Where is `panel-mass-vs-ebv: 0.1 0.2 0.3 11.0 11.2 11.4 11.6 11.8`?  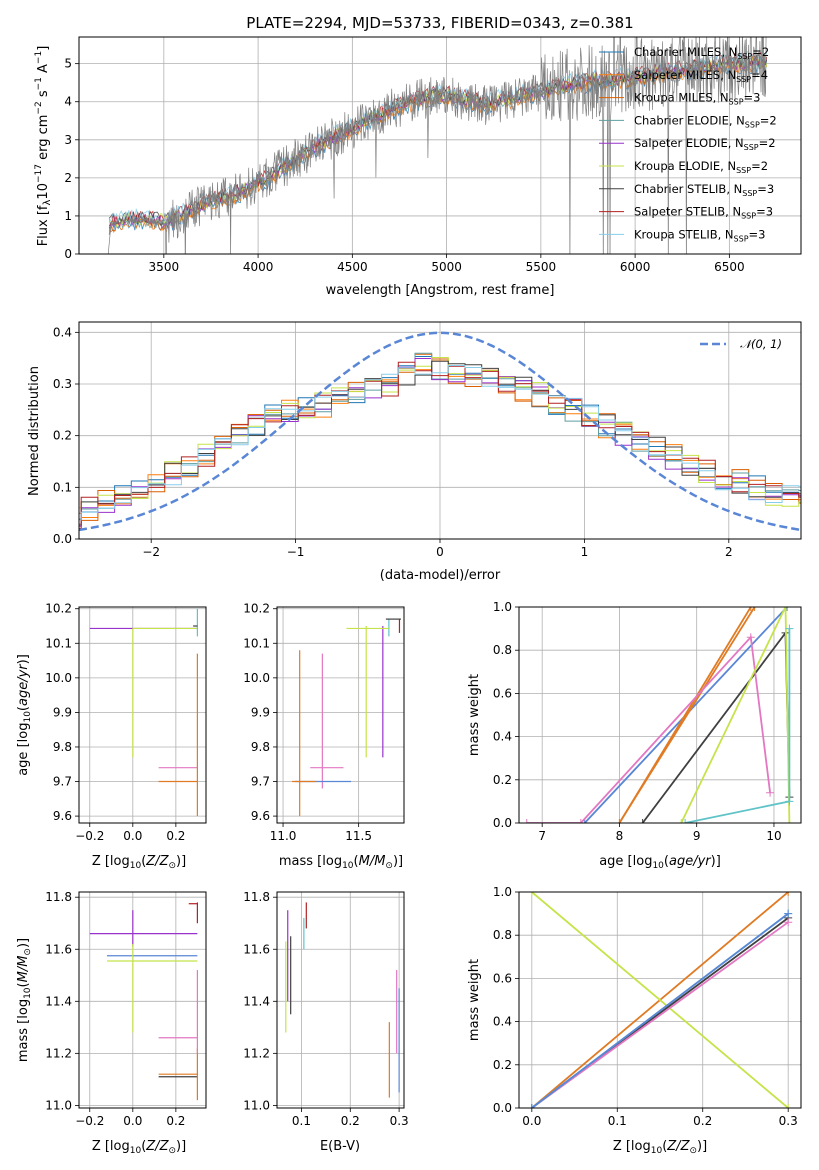
panel-mass-vs-ebv: 0.1 0.2 0.3 11.0 11.2 11.4 11.6 11.8 is located at coordinates (325, 1009).